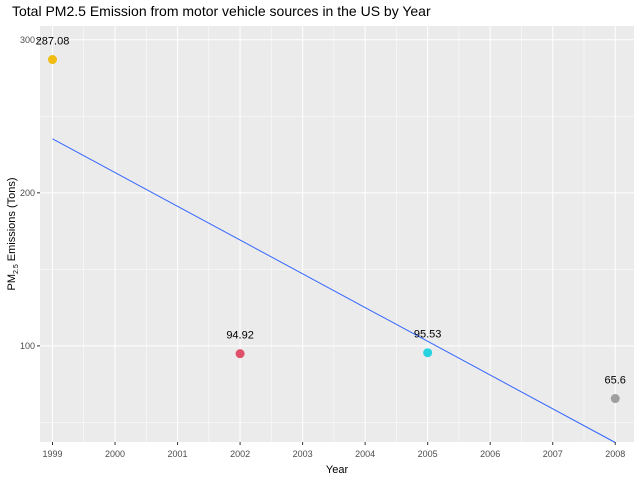  What do you see at coordinates (52, 454) in the screenshot?
I see `x-tick-label: 1999` at bounding box center [52, 454].